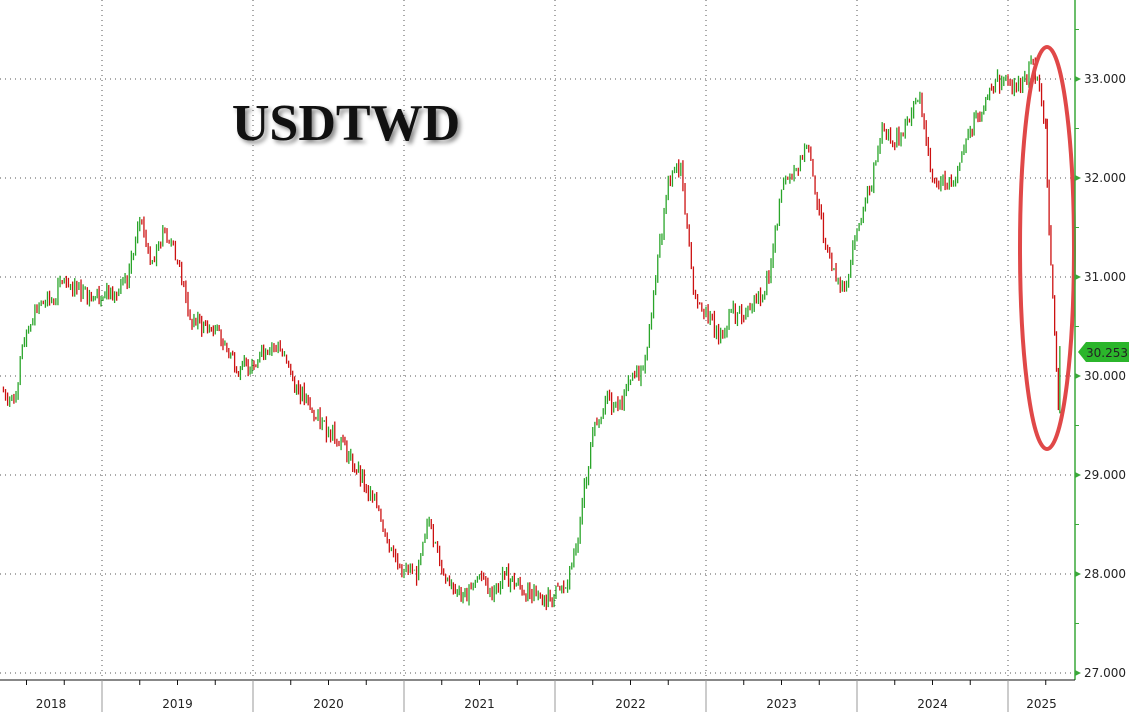 The height and width of the screenshot is (712, 1129). I want to click on x-tick-label: 2024, so click(932, 704).